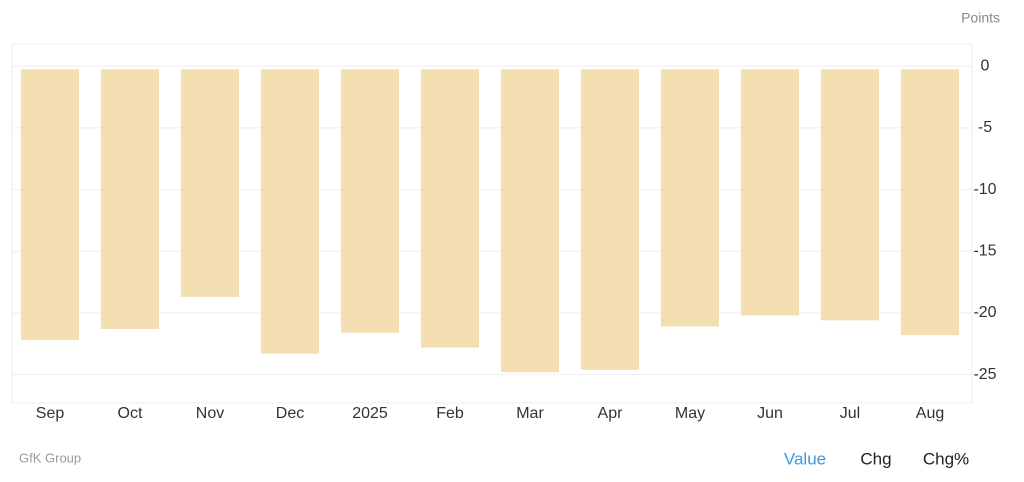  I want to click on y-tick-label: -25, so click(984, 374).